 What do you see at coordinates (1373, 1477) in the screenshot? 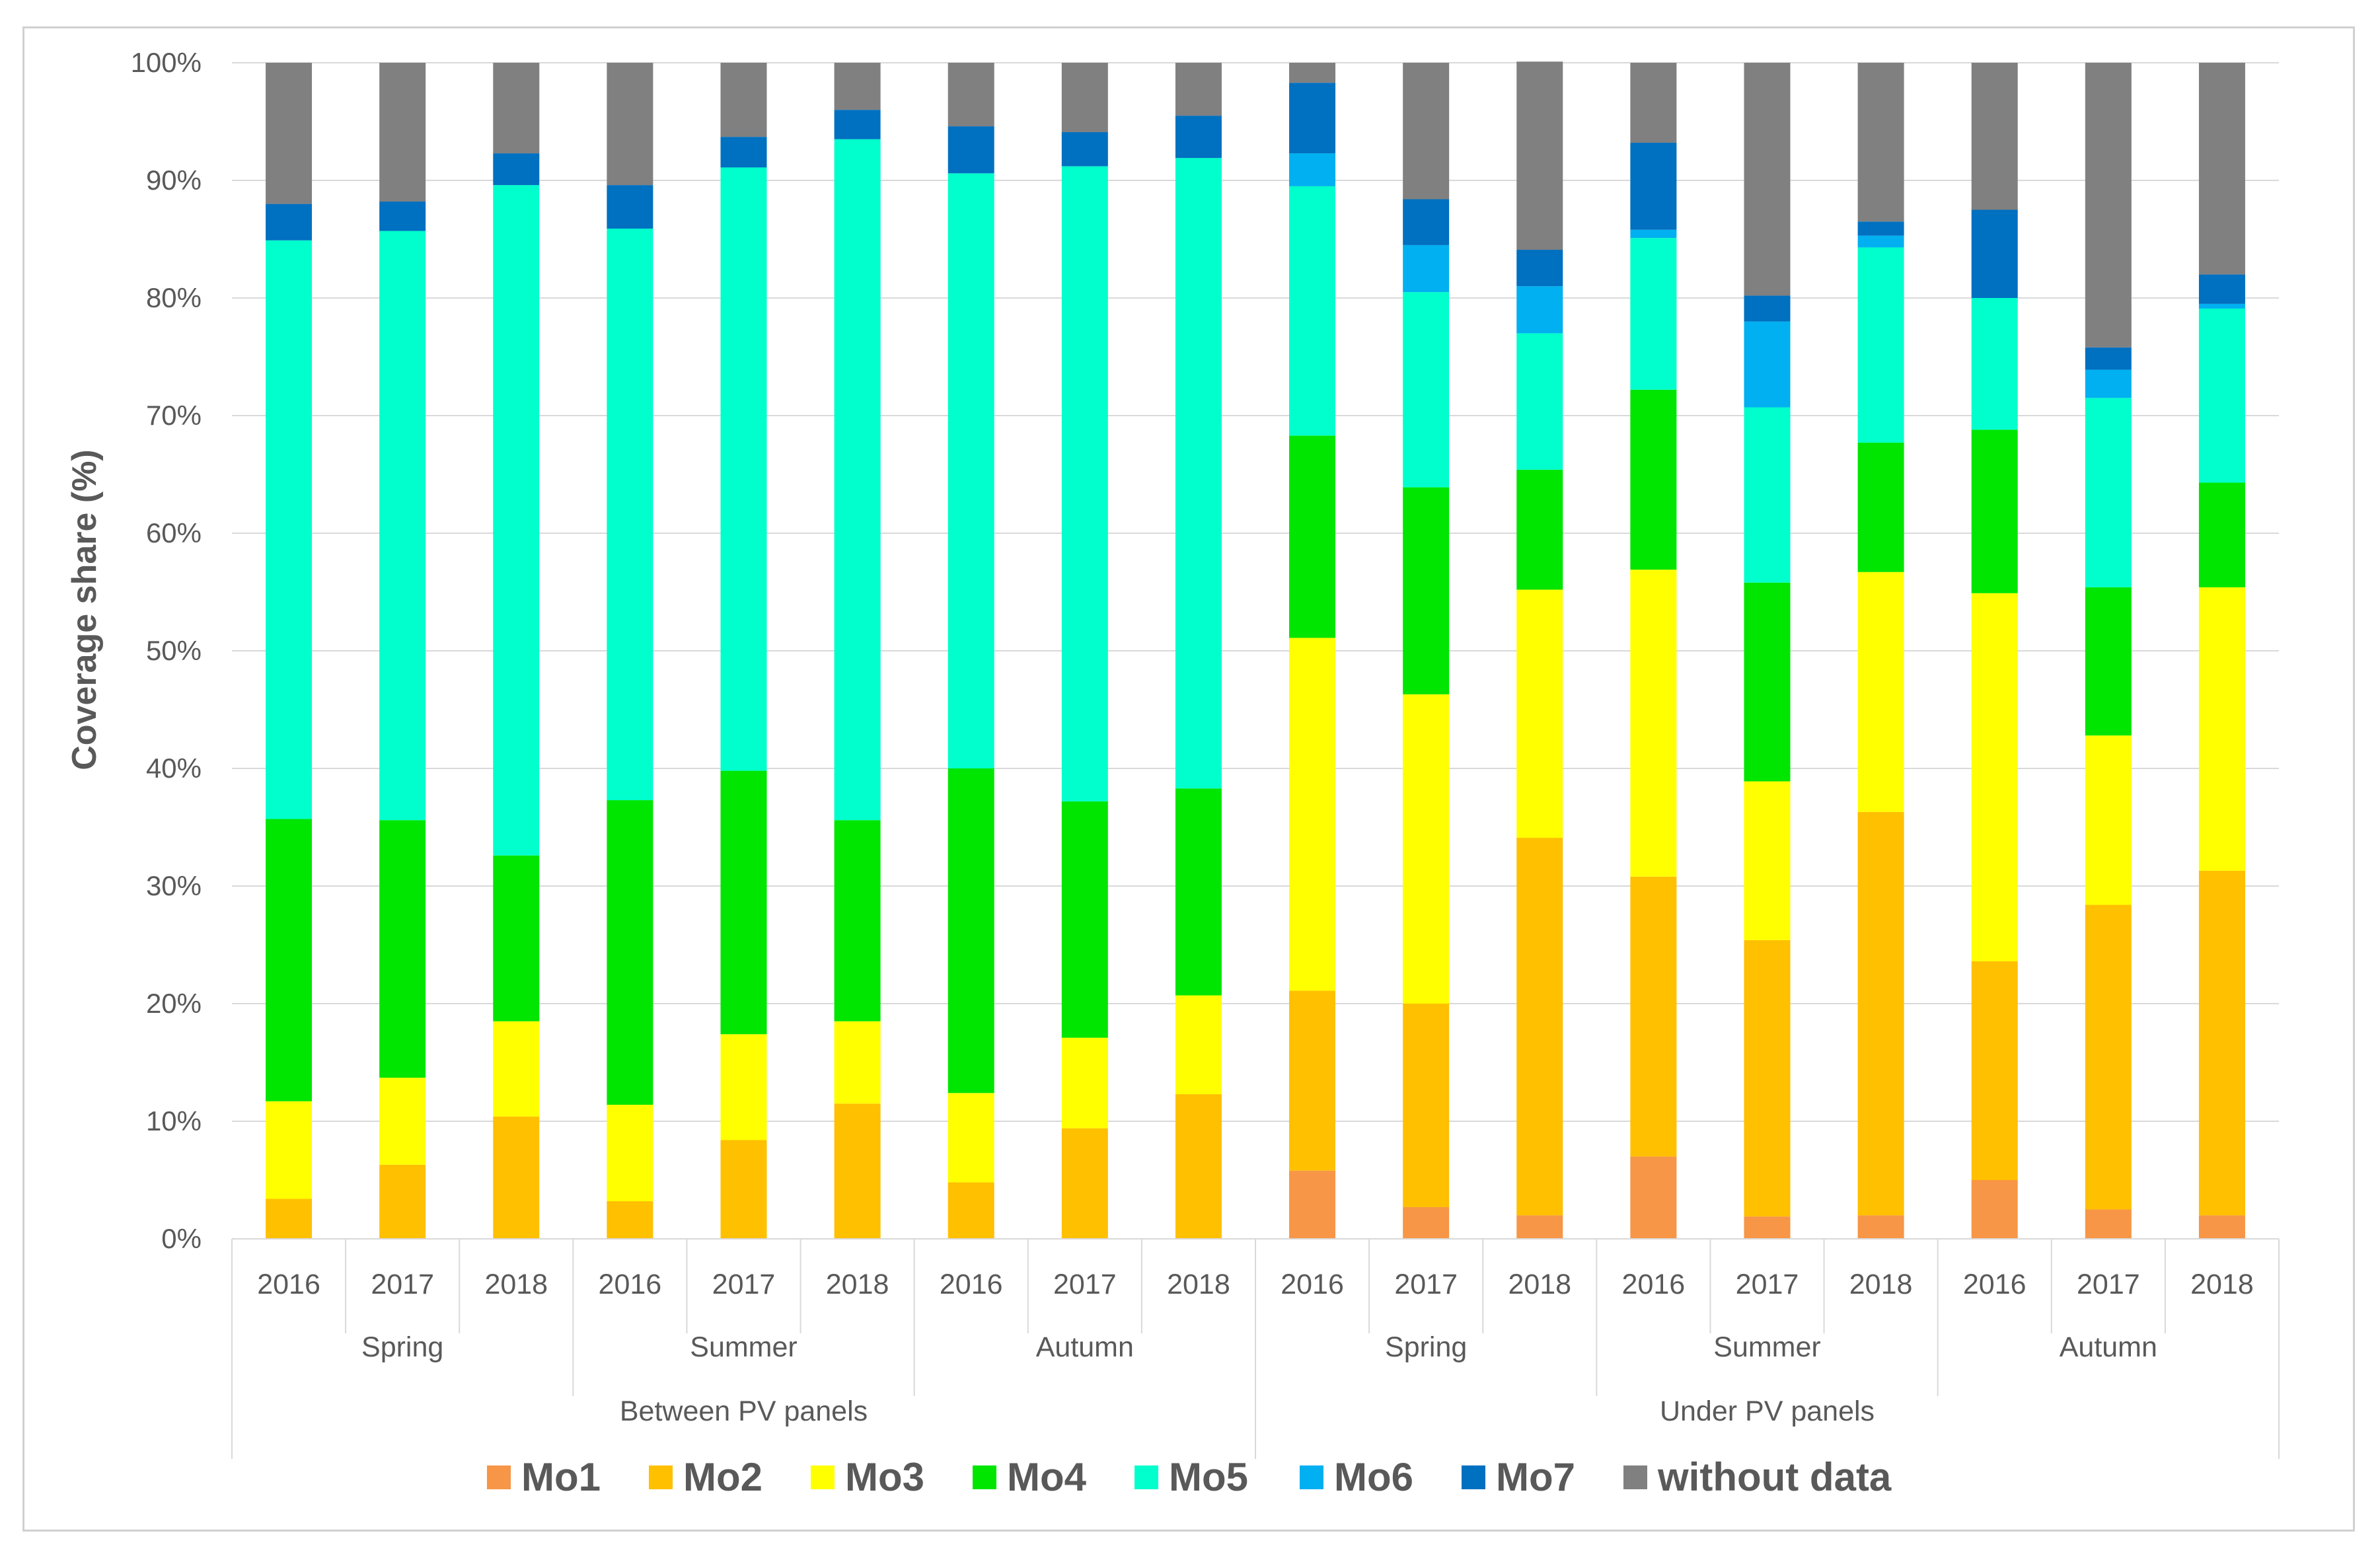
I see `legend-label: Mo6` at bounding box center [1373, 1477].